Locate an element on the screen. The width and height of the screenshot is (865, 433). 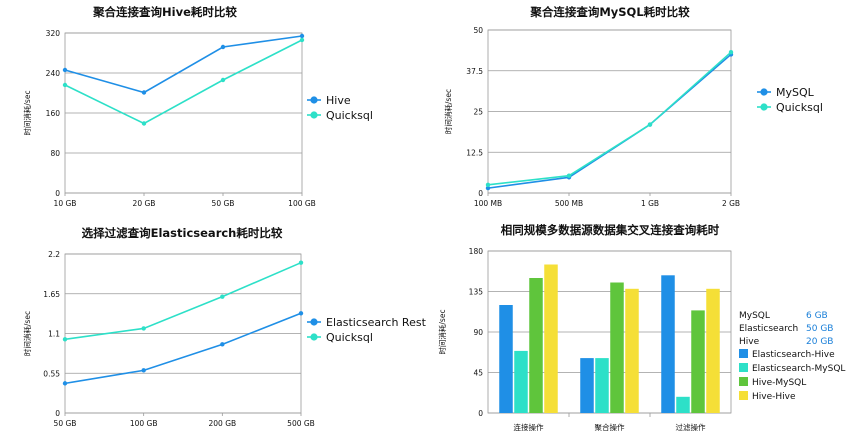
x-tick-label: 20 GB is located at coordinates (144, 203).